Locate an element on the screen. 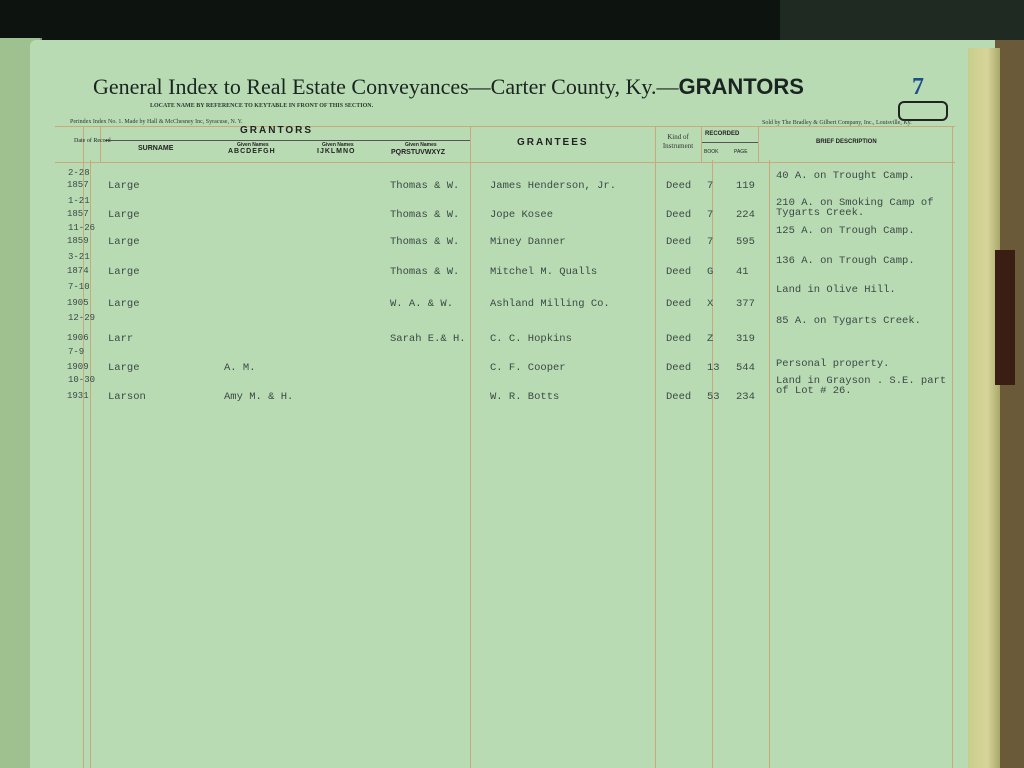 The image size is (1024, 768). description: Land in Grayson . S.E. part is located at coordinates (861, 381).